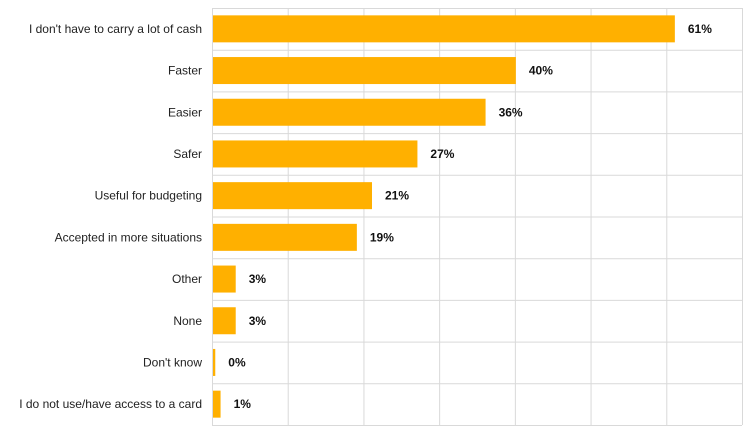 Image resolution: width=744 pixels, height=427 pixels. What do you see at coordinates (442, 154) in the screenshot?
I see `value-label: 27%` at bounding box center [442, 154].